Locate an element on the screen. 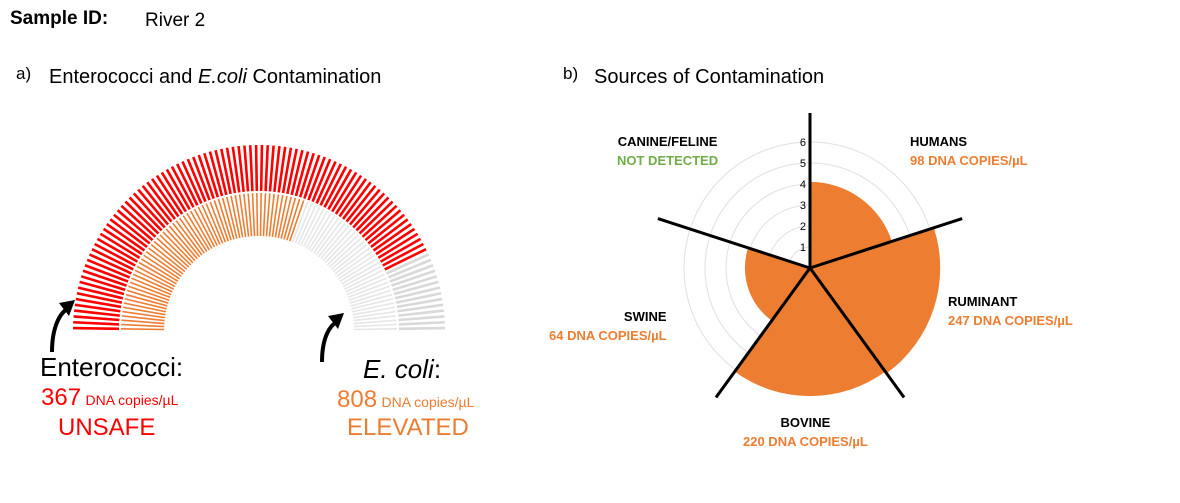  label-bovine: BOVINE 220 DNA COPIES/µL is located at coordinates (805, 432).